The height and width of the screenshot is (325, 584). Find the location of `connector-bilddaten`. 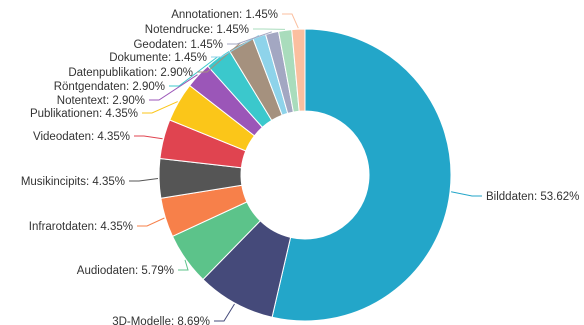

connector-bilddaten is located at coordinates (466, 194).